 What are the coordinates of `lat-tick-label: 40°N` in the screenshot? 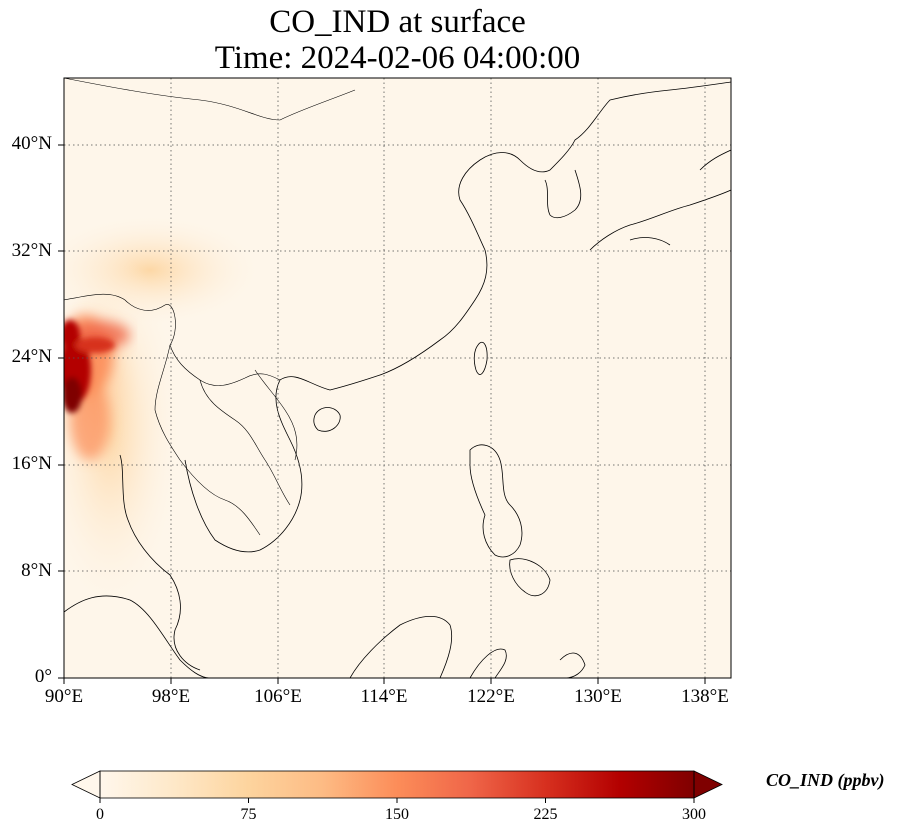 It's located at (31, 143).